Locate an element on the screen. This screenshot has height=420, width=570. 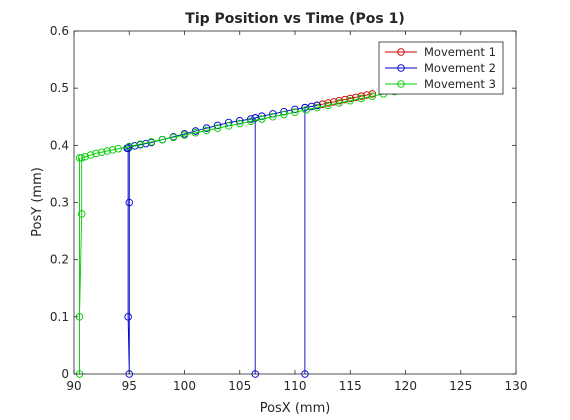
legend: Movement 1 Movement 2 Movement 3 is located at coordinates (441, 68).